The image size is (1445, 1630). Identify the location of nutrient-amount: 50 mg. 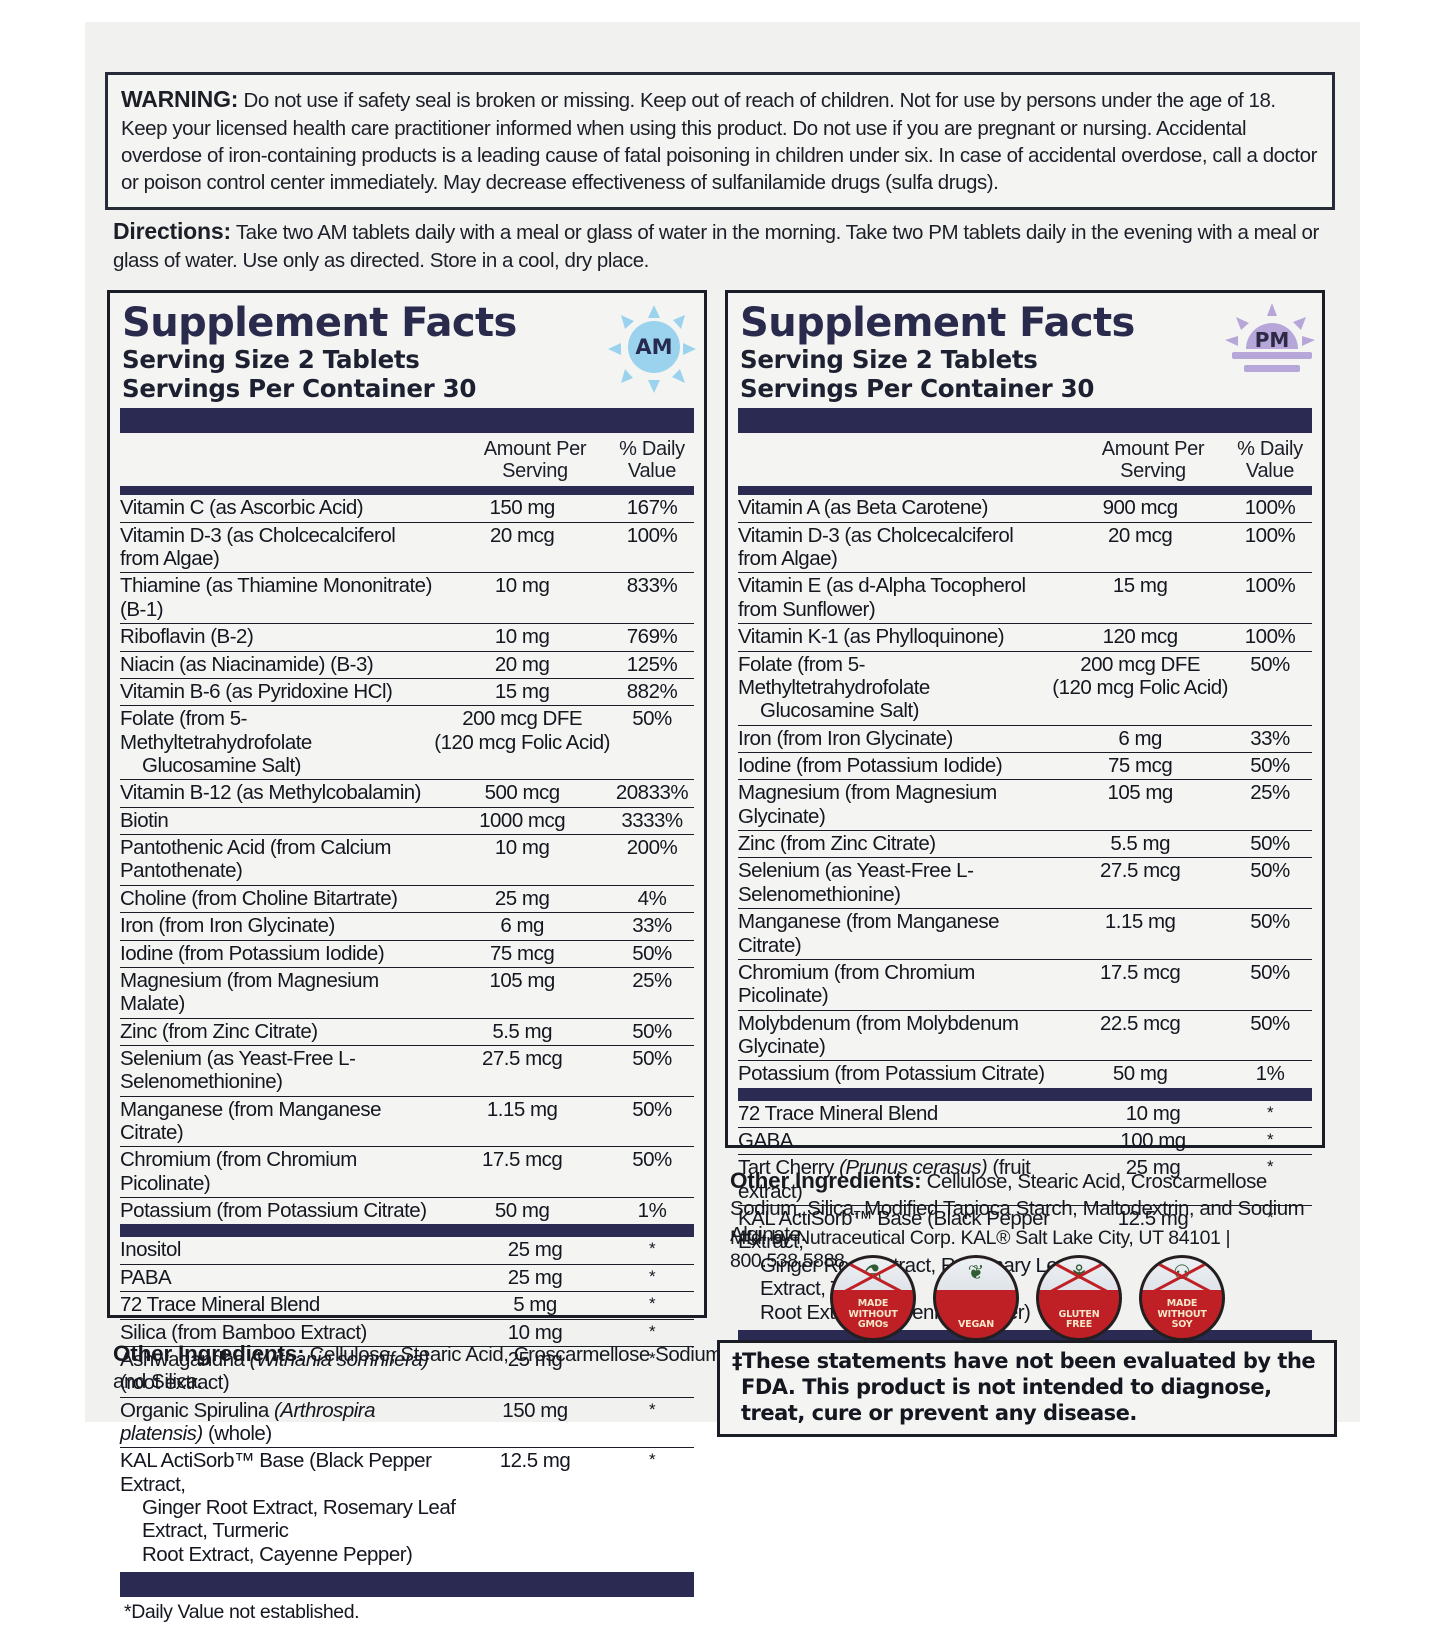
(522, 1211).